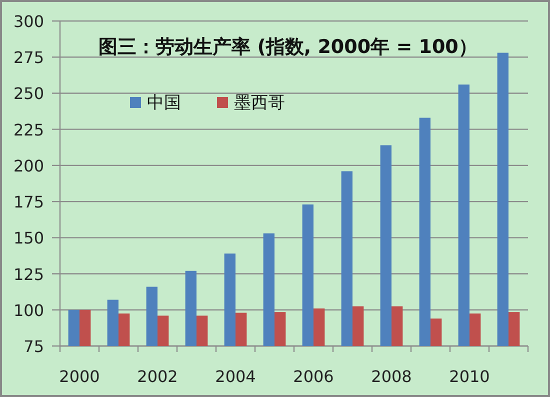 The image size is (550, 397). Describe the element at coordinates (469, 376) in the screenshot. I see `x-tick-label: 2010` at that location.